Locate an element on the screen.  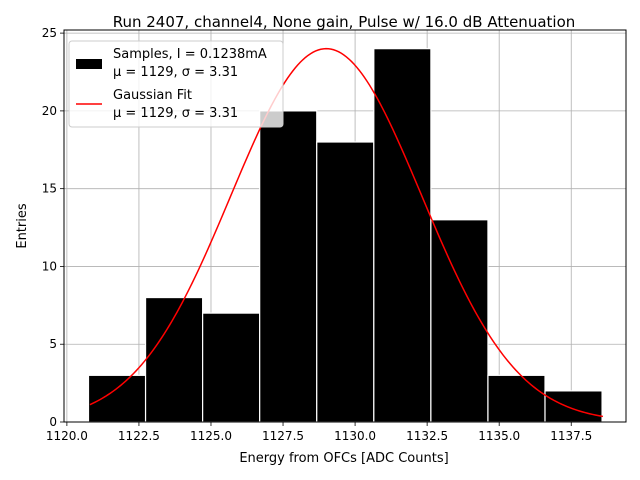
y-tick-label: 15 is located at coordinates (49, 189).